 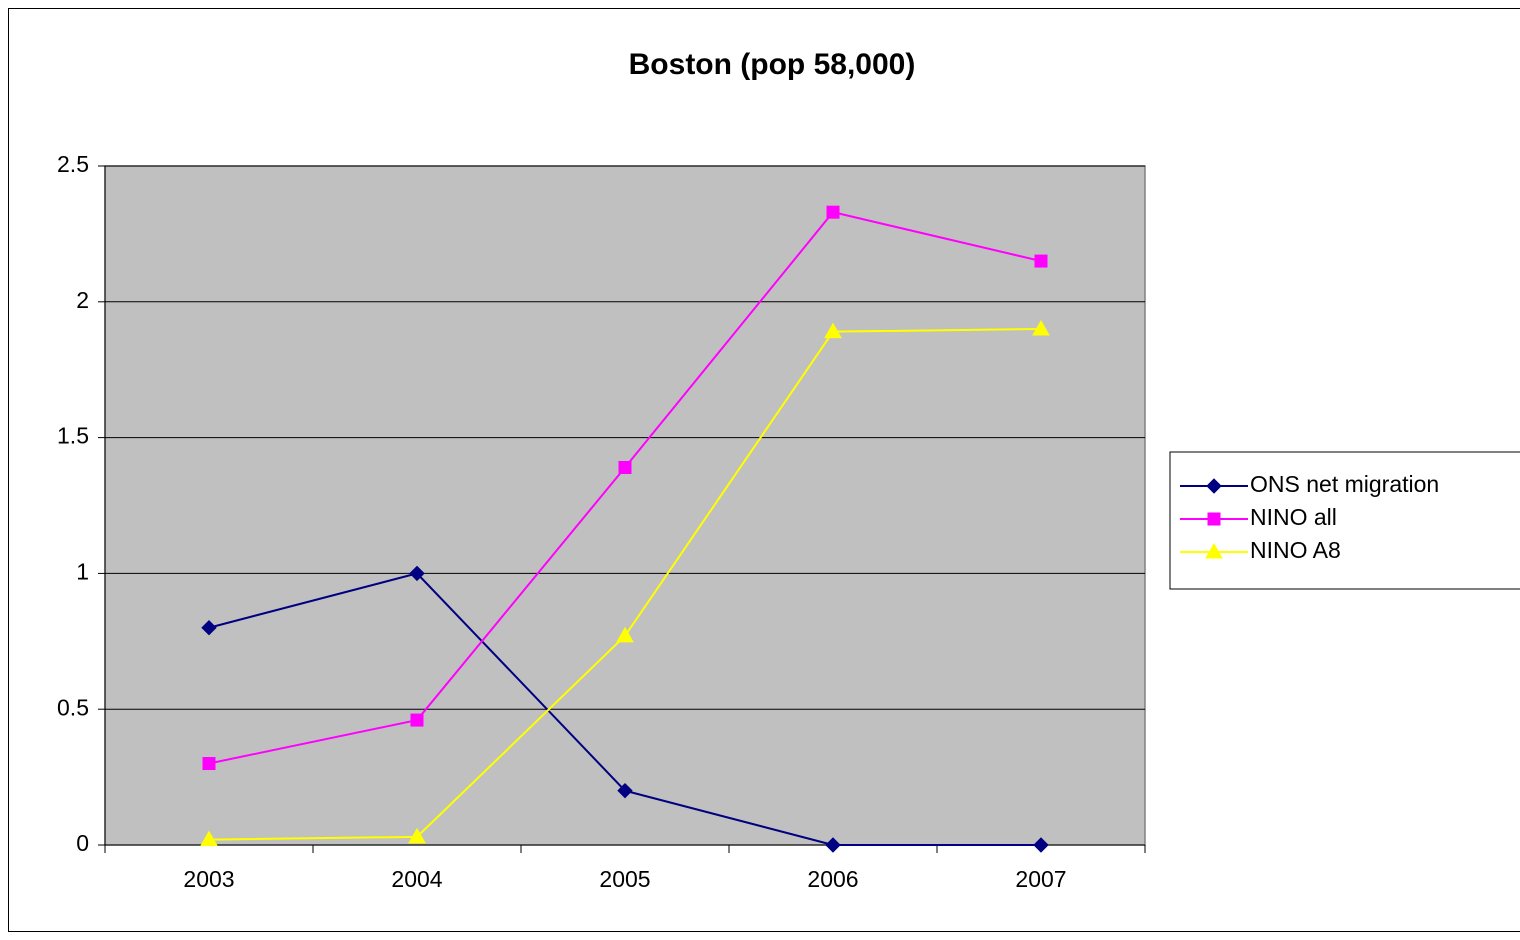 I want to click on legend-label: NINO all, so click(x=1293, y=517).